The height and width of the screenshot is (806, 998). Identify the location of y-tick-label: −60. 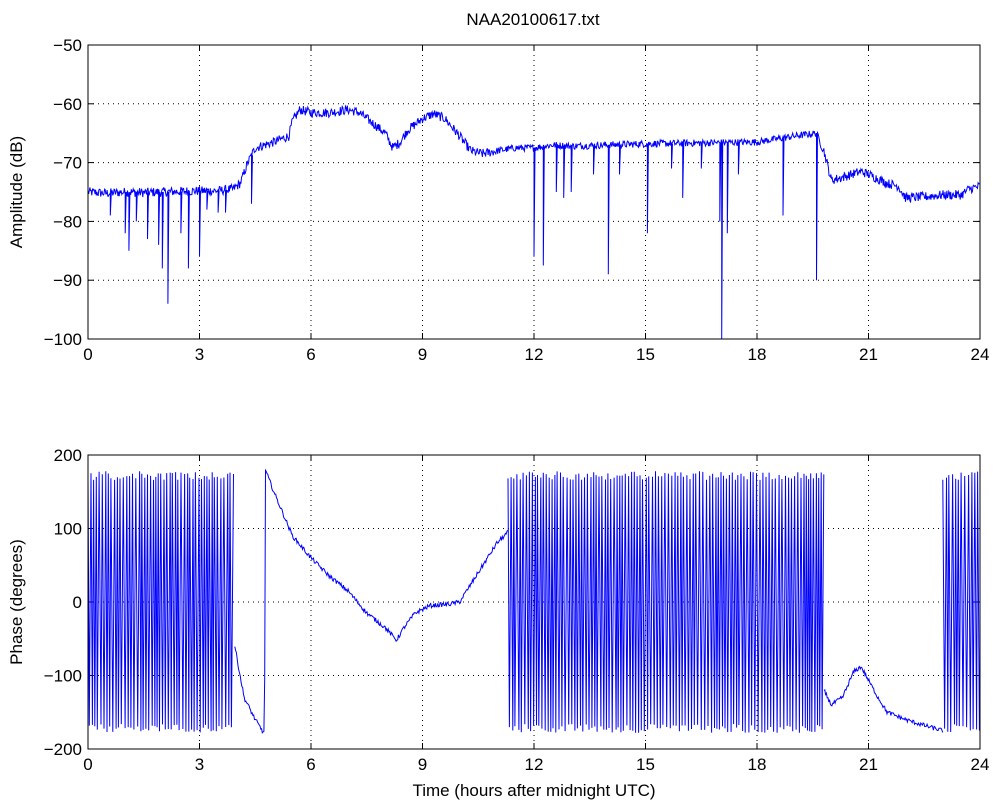
(67, 104).